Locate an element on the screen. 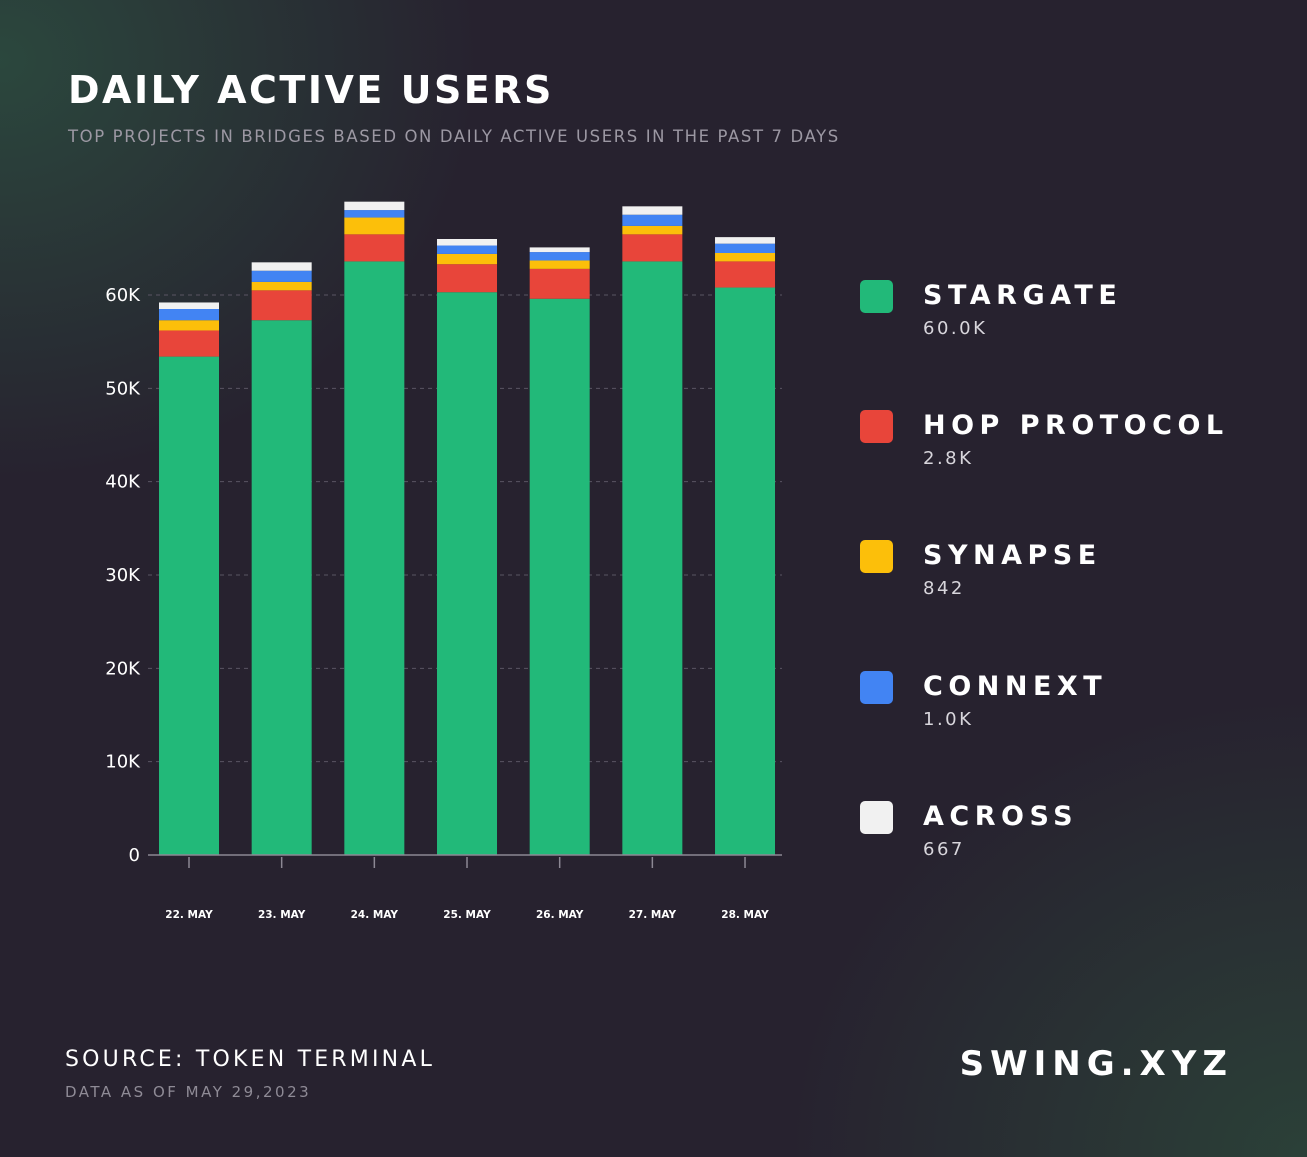 The height and width of the screenshot is (1157, 1307). legend-swatch-connext is located at coordinates (876, 687).